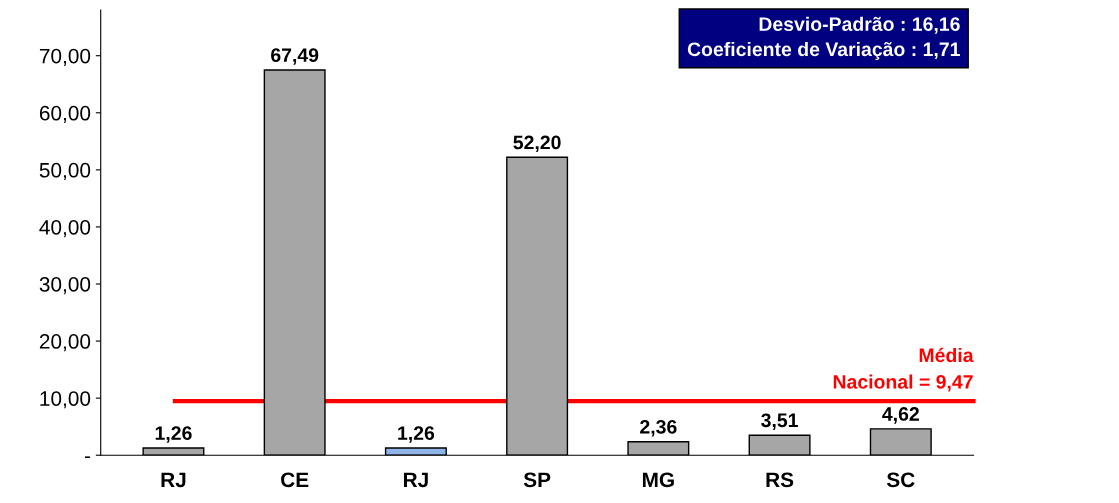  I want to click on data-label: 4,62, so click(900, 415).